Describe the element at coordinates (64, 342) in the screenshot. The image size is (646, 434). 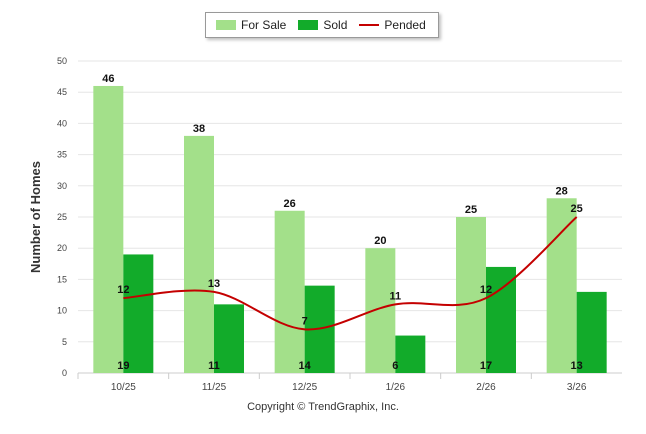
I see `y-tick-label: 5` at that location.